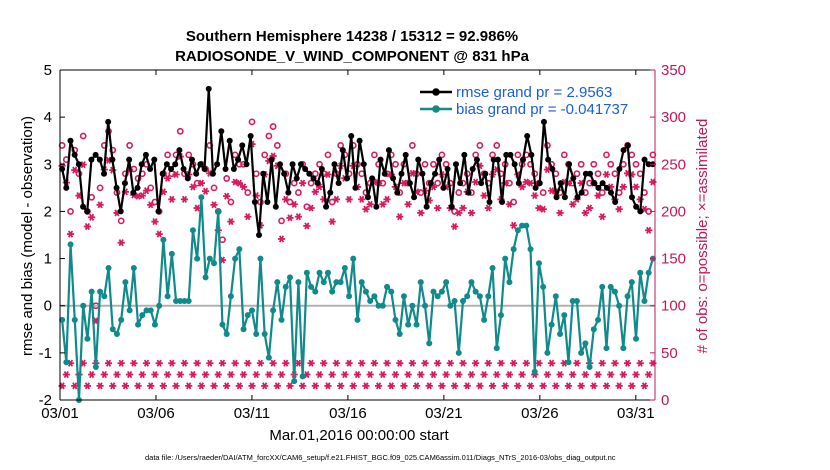 This screenshot has width=830, height=470. Describe the element at coordinates (48, 211) in the screenshot. I see `y-tick-label: 2` at that location.